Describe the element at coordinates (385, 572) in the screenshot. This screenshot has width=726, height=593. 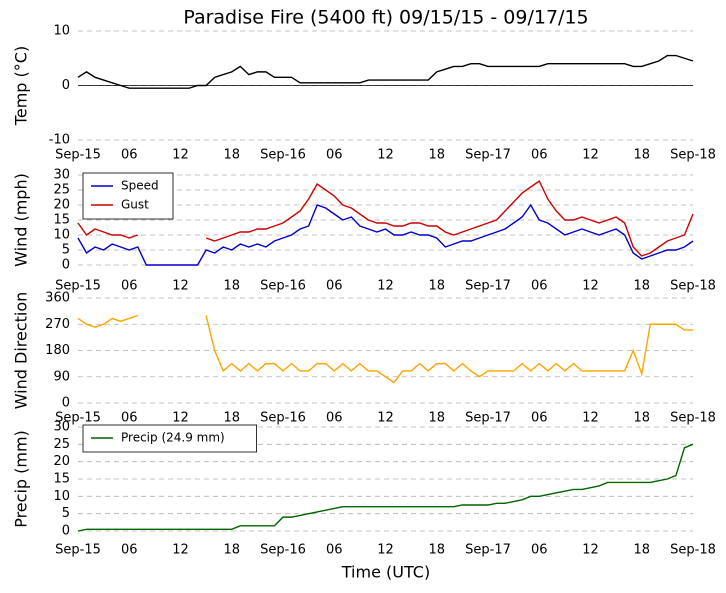
I see `x-axis-label: Time (UTC)` at that location.